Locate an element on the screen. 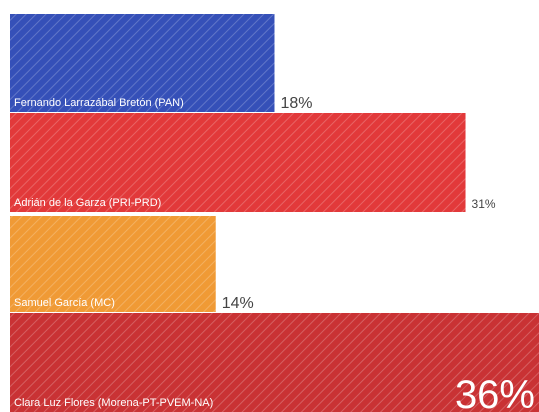 The height and width of the screenshot is (412, 539). category-label-2: Adrián de la Garza (PRI-PRD) is located at coordinates (87, 203).